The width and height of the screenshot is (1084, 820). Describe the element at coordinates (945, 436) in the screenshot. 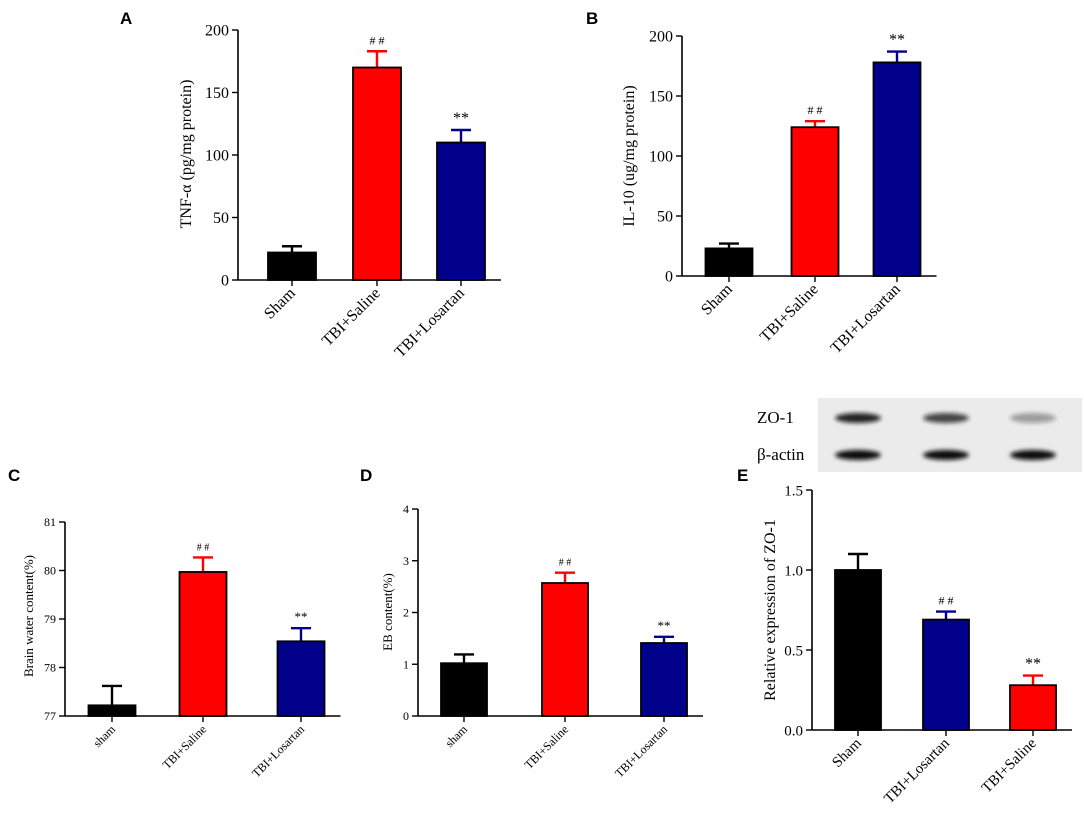

I see `blot-bands` at that location.